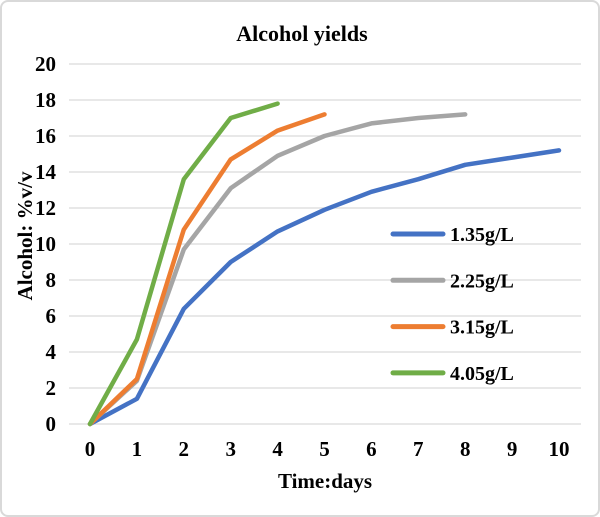  Describe the element at coordinates (418, 449) in the screenshot. I see `x-tick-label-7: 7` at that location.